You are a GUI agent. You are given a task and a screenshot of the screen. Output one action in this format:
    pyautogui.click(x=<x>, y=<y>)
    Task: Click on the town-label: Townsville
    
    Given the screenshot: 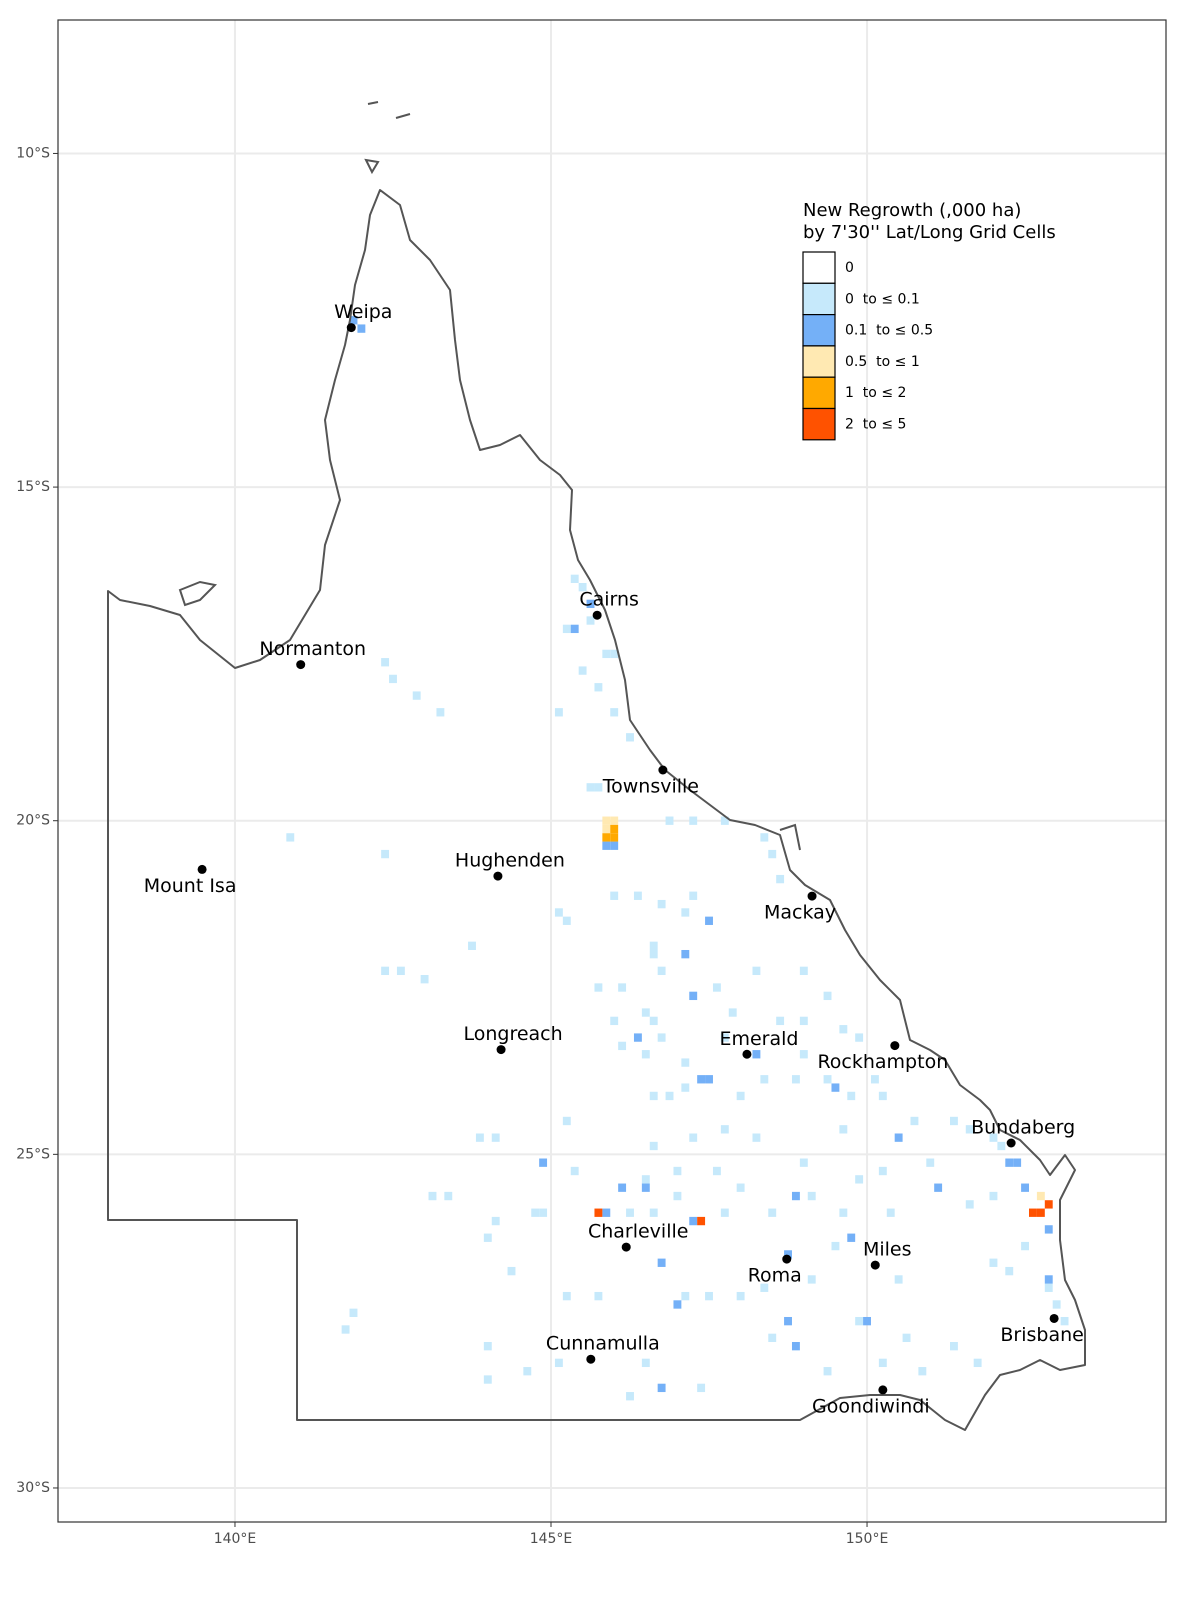 What is the action you would take?
    pyautogui.click(x=650, y=786)
    